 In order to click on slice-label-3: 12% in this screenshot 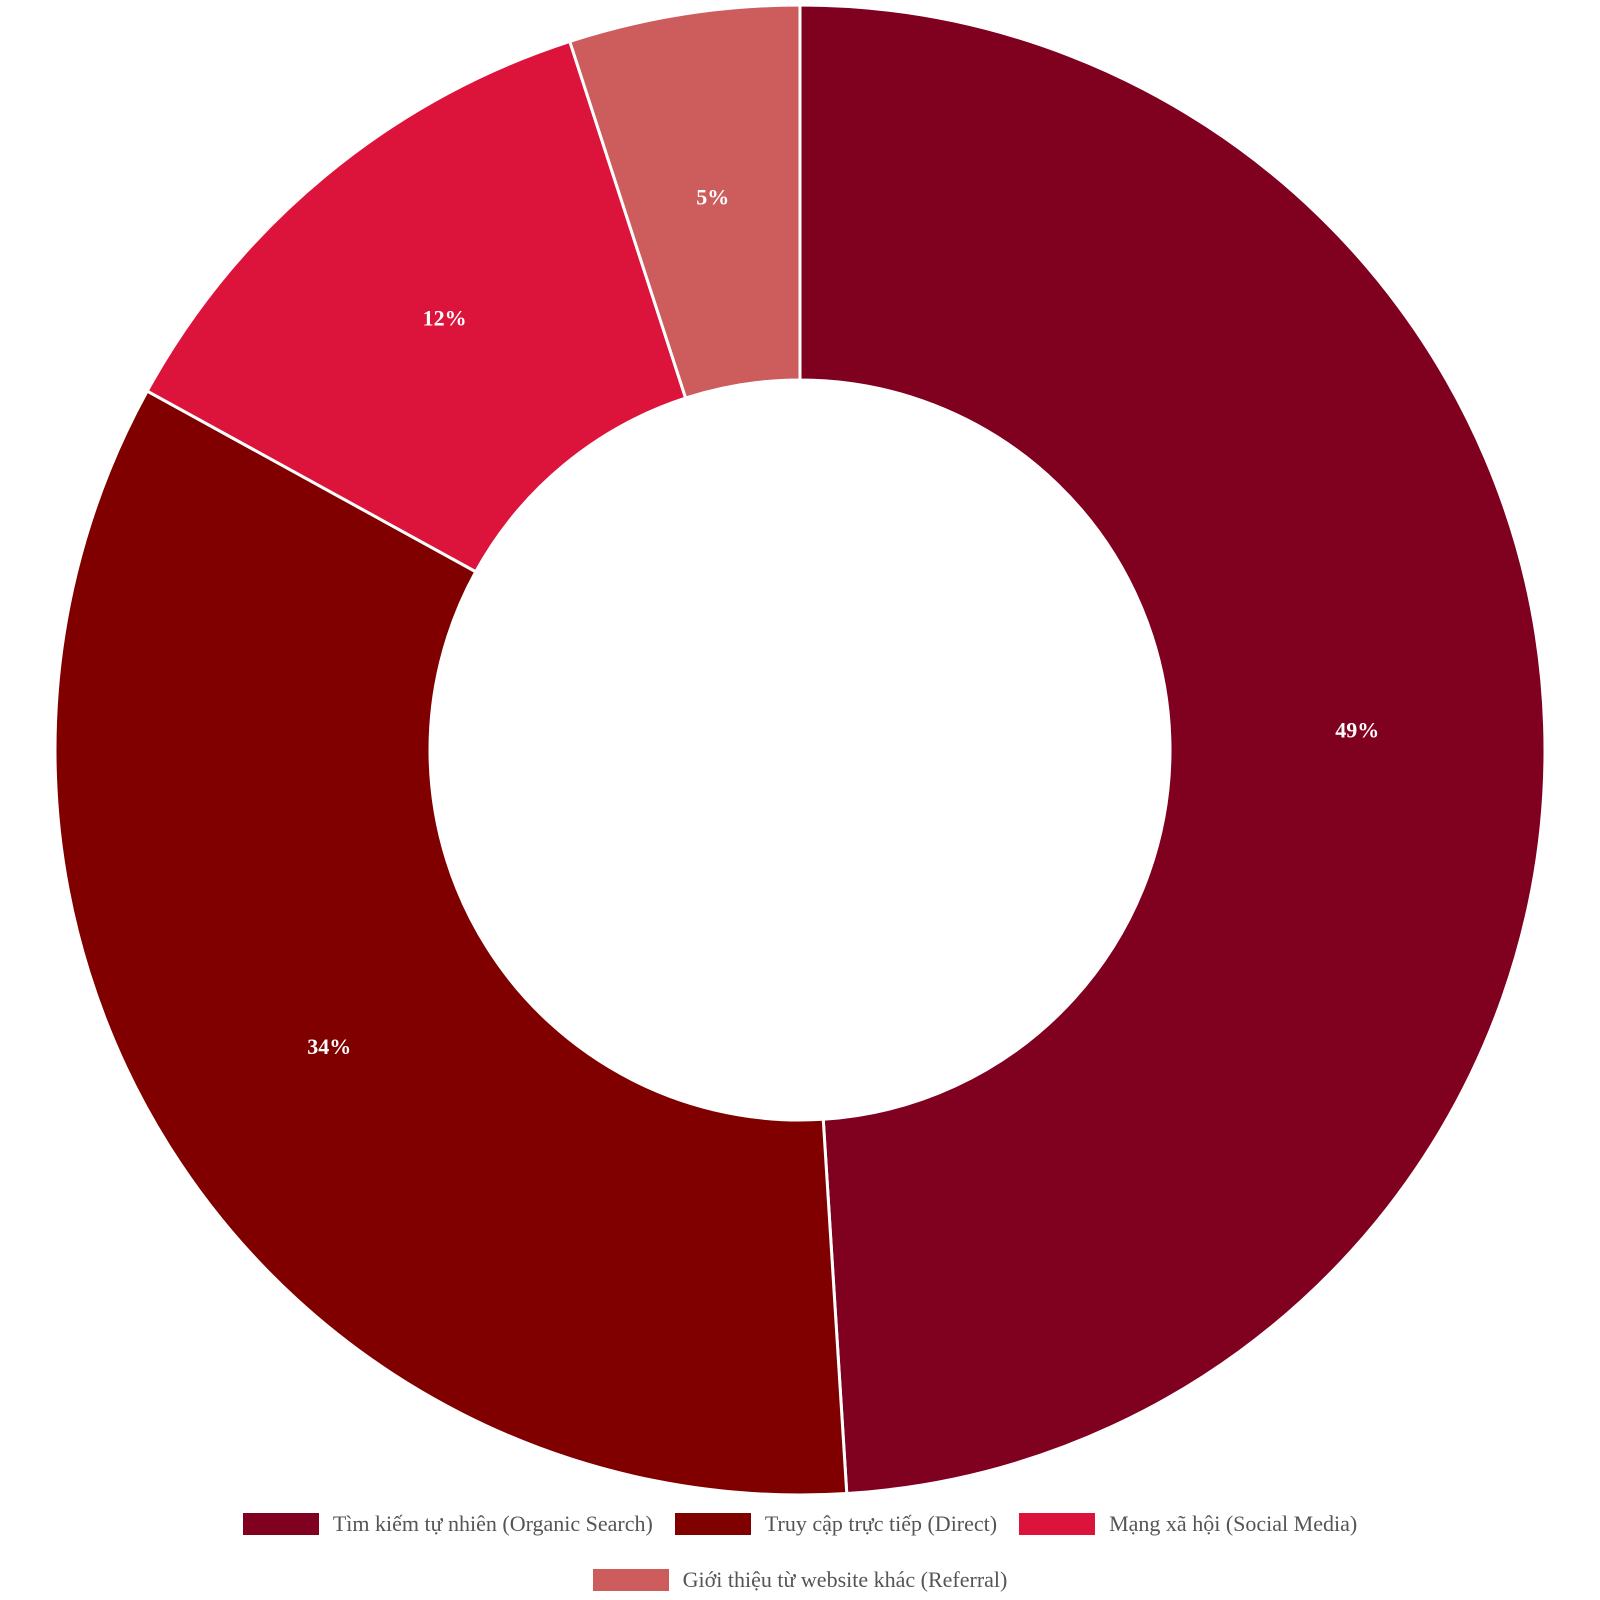, I will do `click(445, 317)`.